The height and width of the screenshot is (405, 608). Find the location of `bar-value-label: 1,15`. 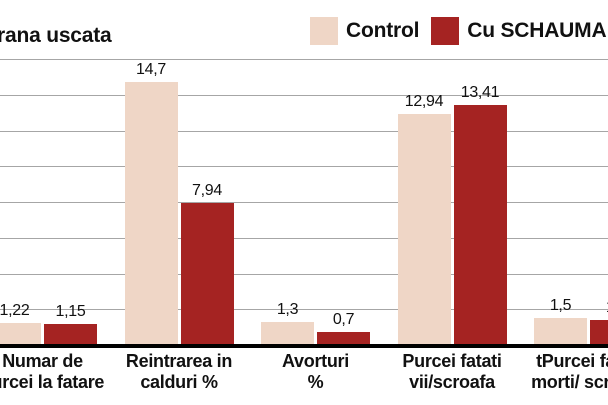

bar-value-label: 1,15 is located at coordinates (70, 312).